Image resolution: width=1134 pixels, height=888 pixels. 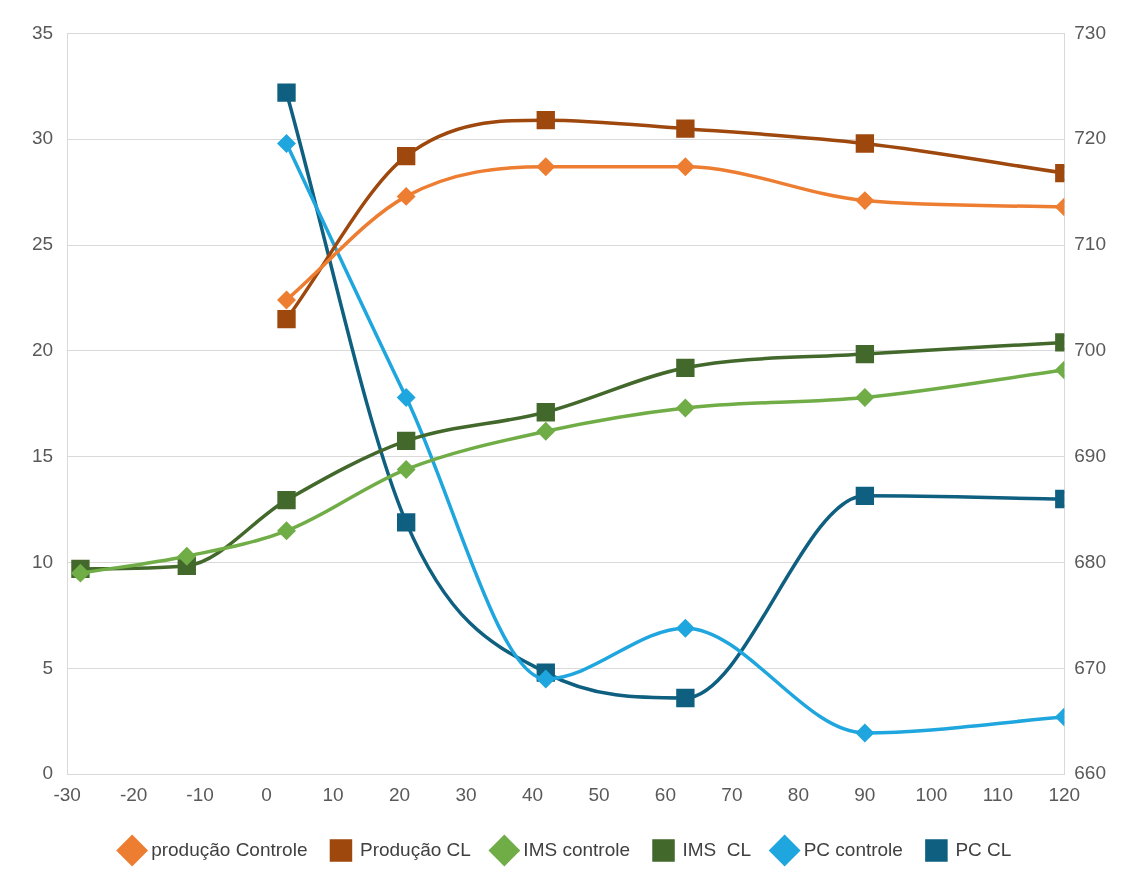 What do you see at coordinates (266, 794) in the screenshot?
I see `x-tick-label: 0` at bounding box center [266, 794].